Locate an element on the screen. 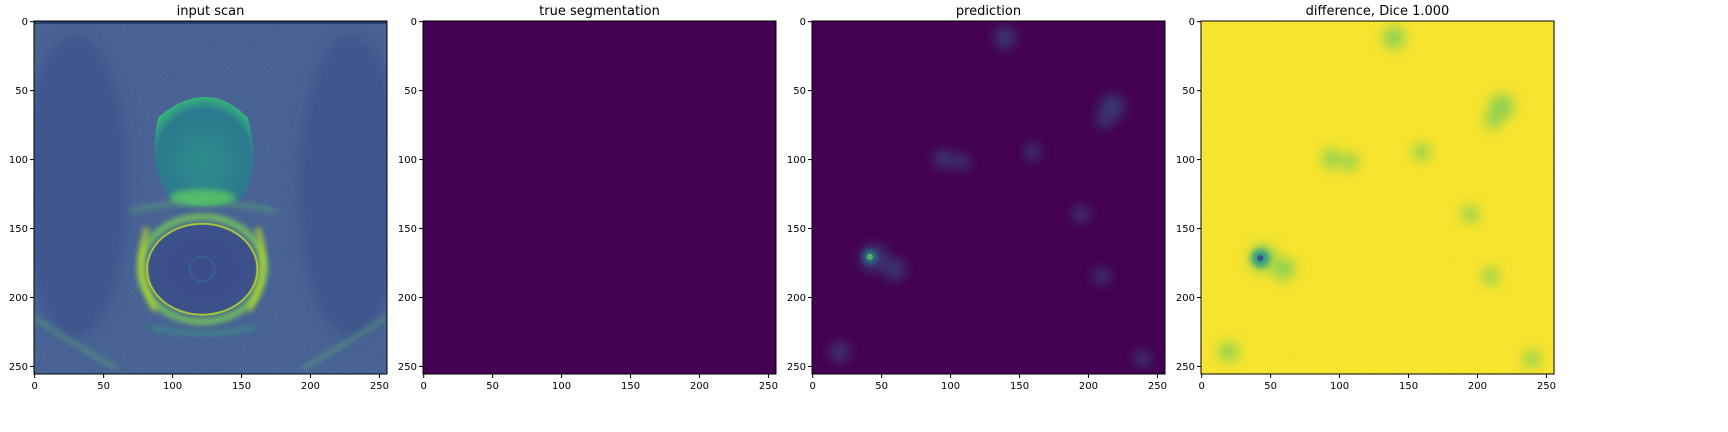 This screenshot has width=1728, height=432. left-tissue is located at coordinates (81, 186).